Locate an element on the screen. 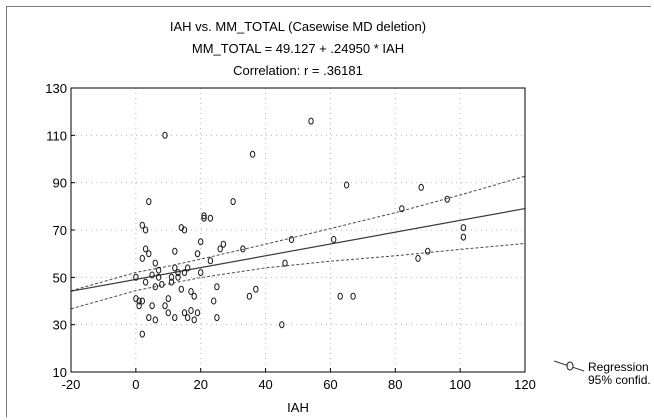  x-tick-label: 100 is located at coordinates (460, 384).